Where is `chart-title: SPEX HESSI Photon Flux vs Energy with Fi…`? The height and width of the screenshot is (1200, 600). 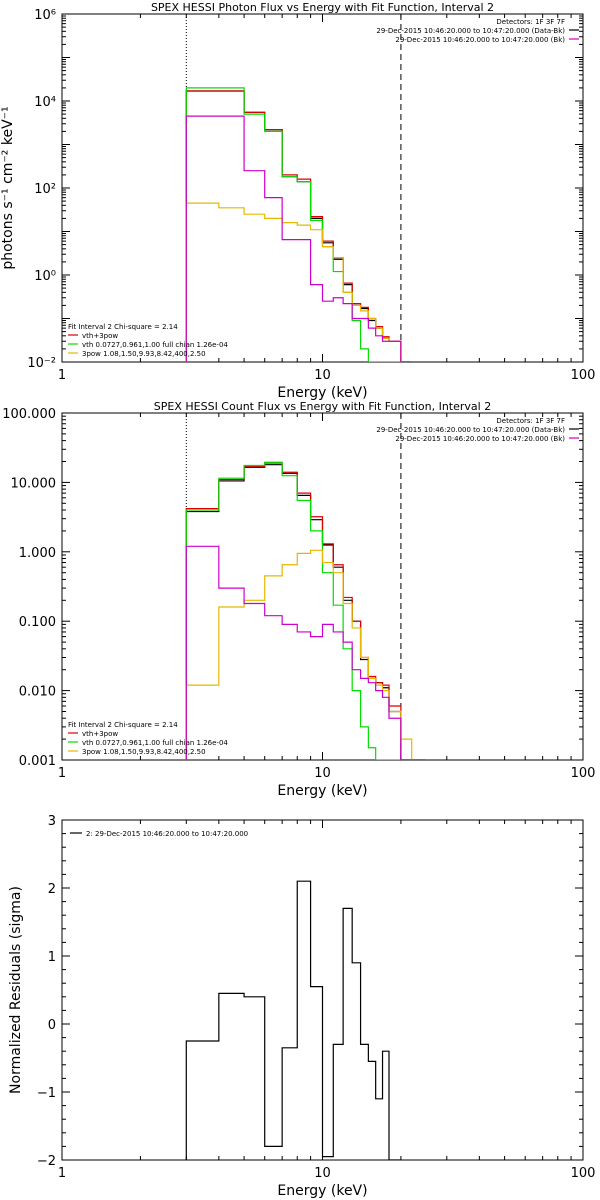
chart-title: SPEX HESSI Photon Flux vs Energy with Fi… is located at coordinates (322, 7).